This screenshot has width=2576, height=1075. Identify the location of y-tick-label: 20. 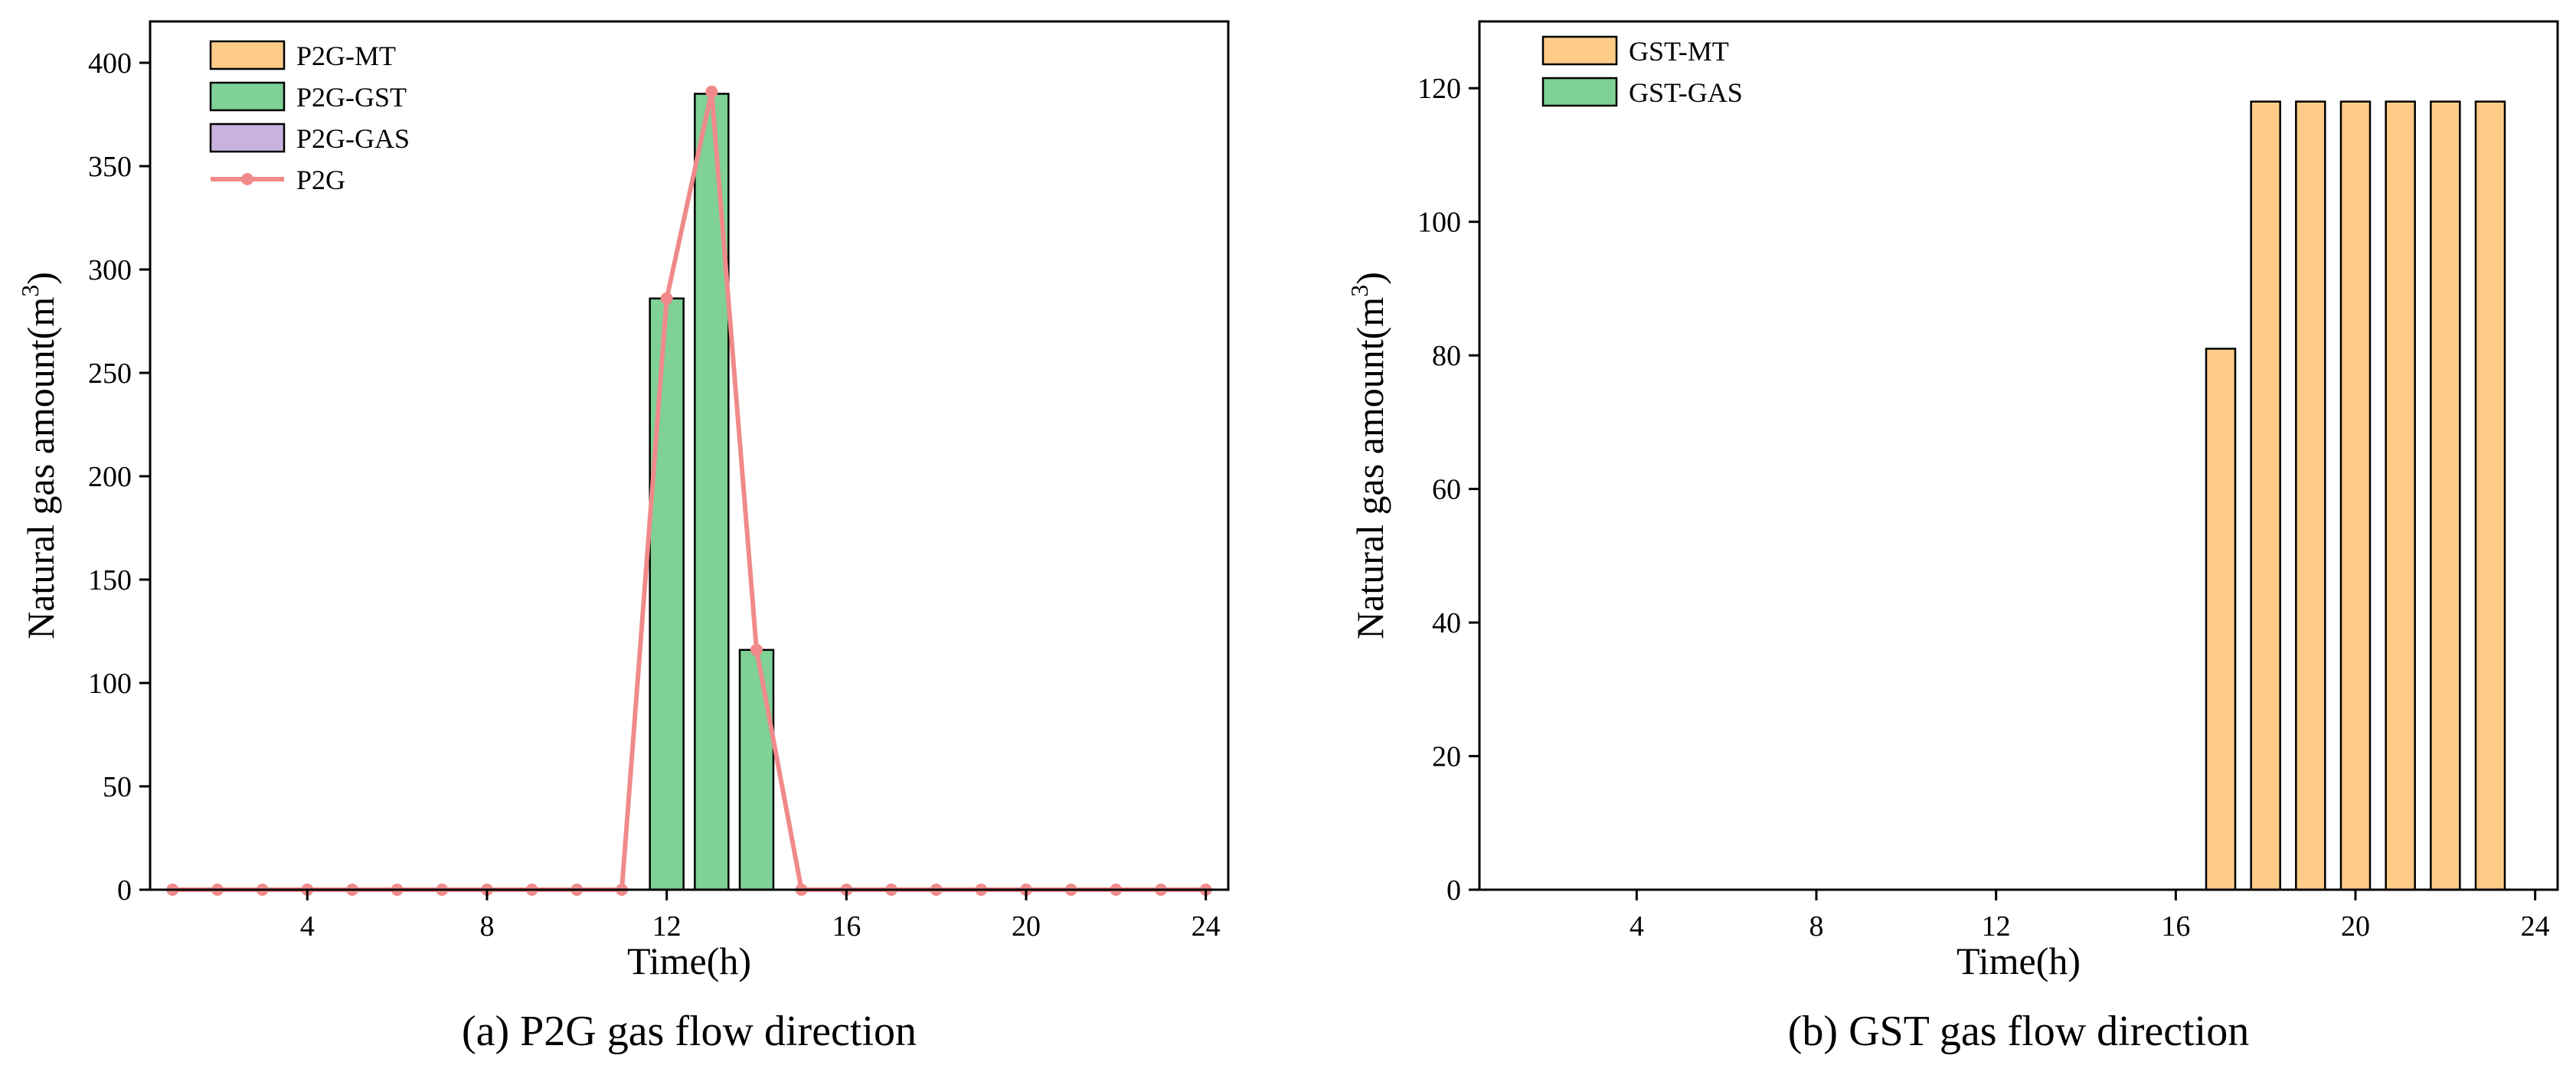
(1446, 757).